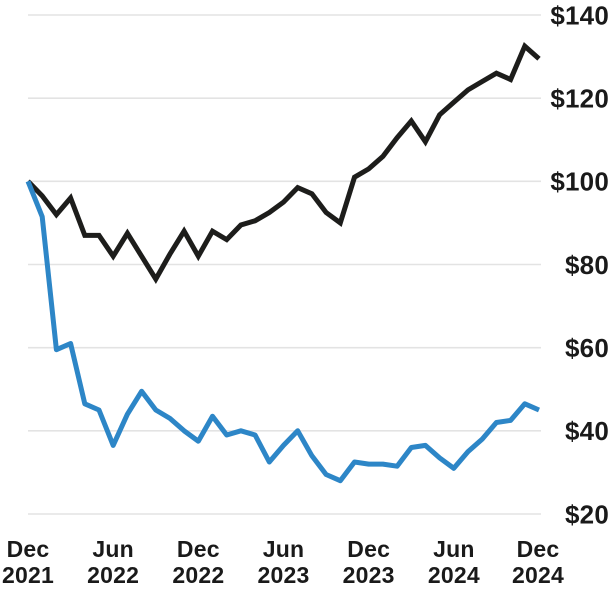 The image size is (610, 595). I want to click on y-axis-label: $40, so click(587, 431).